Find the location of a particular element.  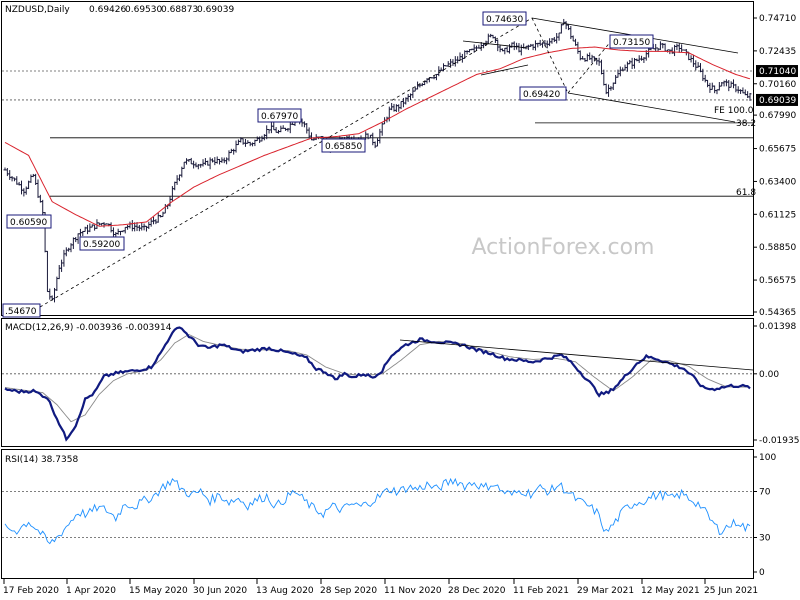

price-tick-label: 0.74710 is located at coordinates (777, 19).